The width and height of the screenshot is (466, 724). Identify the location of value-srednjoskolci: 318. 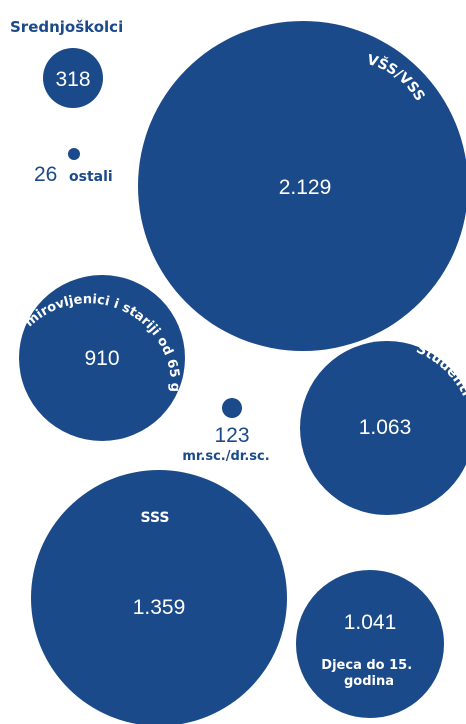
(72, 79).